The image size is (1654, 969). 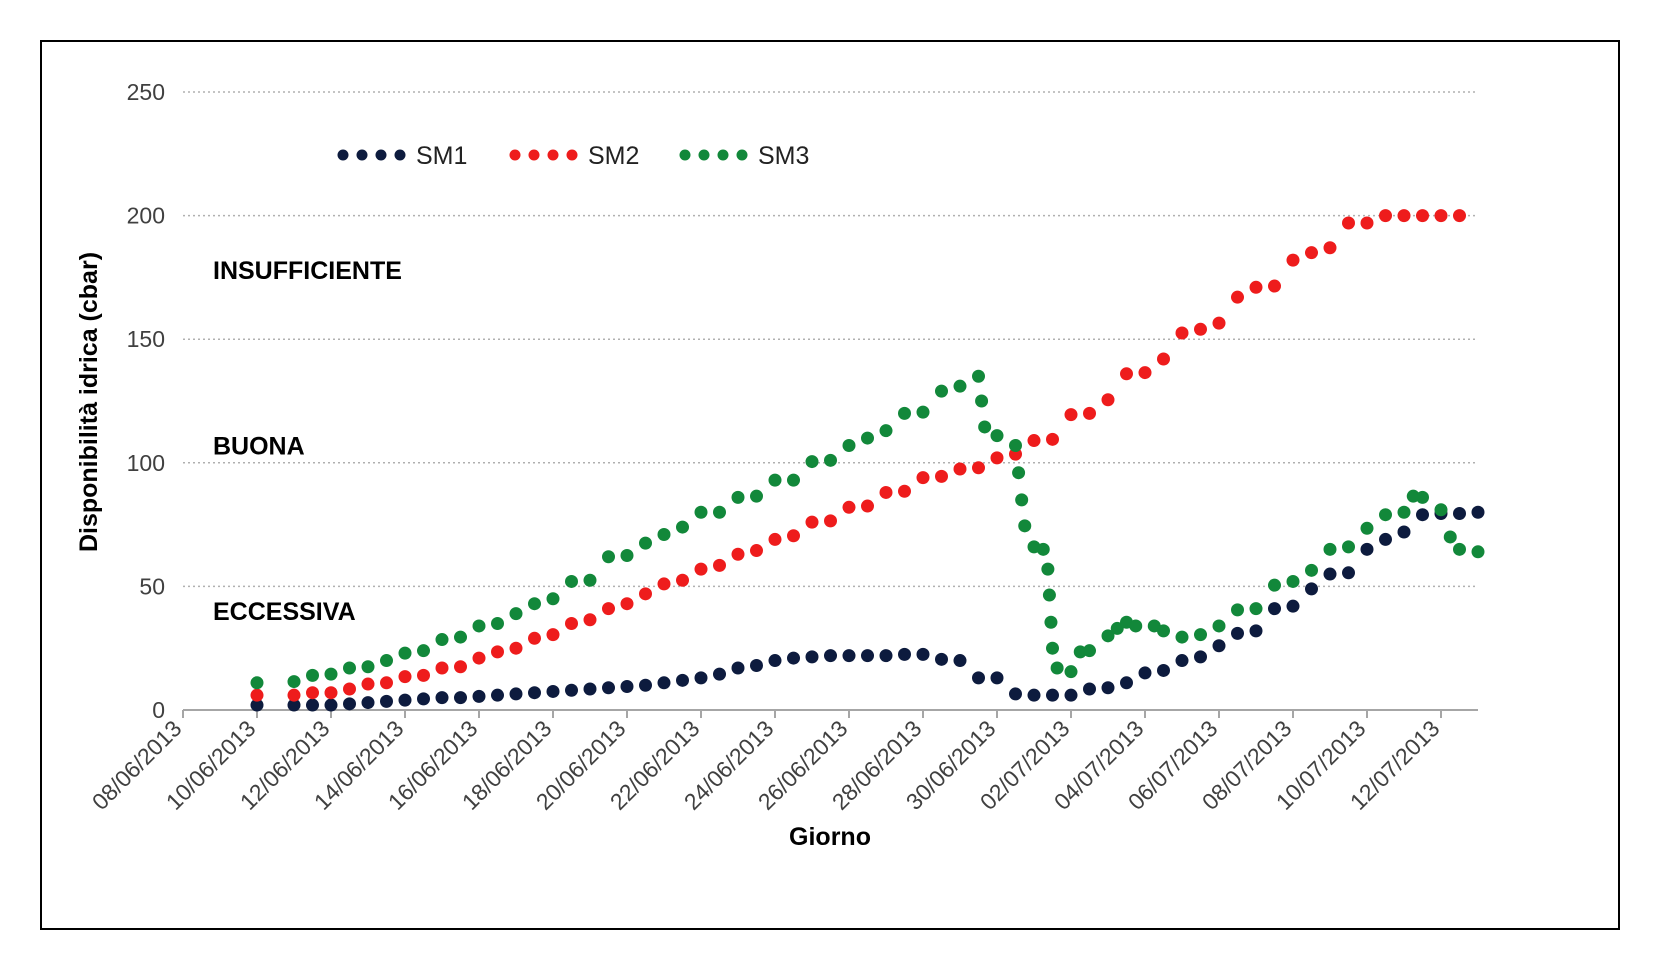 What do you see at coordinates (744, 156) in the screenshot?
I see `legend-item-sm3: SM3` at bounding box center [744, 156].